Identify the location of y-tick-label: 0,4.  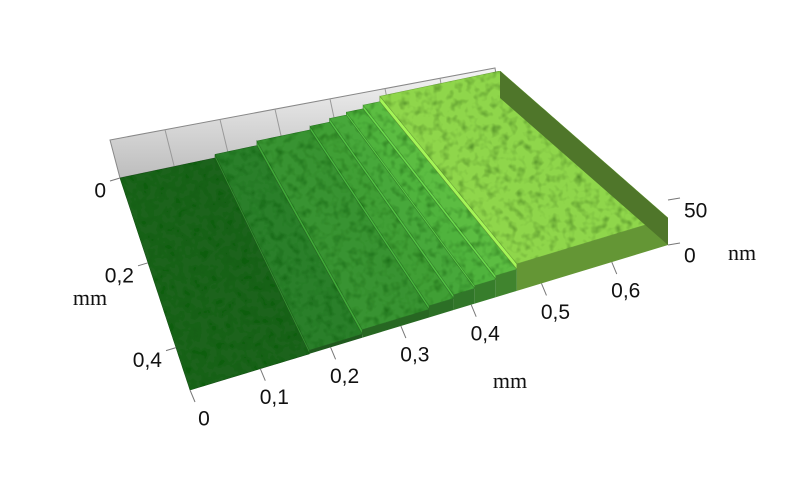
(148, 360).